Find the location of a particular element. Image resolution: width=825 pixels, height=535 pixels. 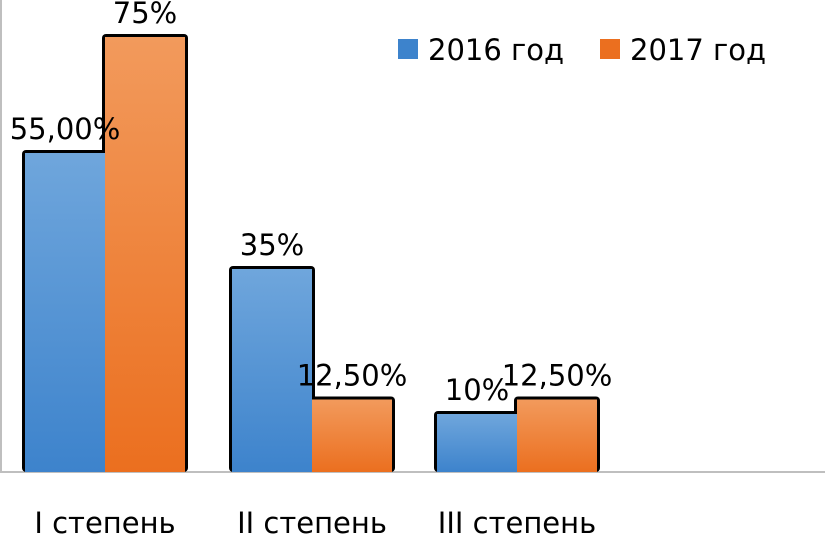

legend: 2016 год 2017 год is located at coordinates (582, 50).